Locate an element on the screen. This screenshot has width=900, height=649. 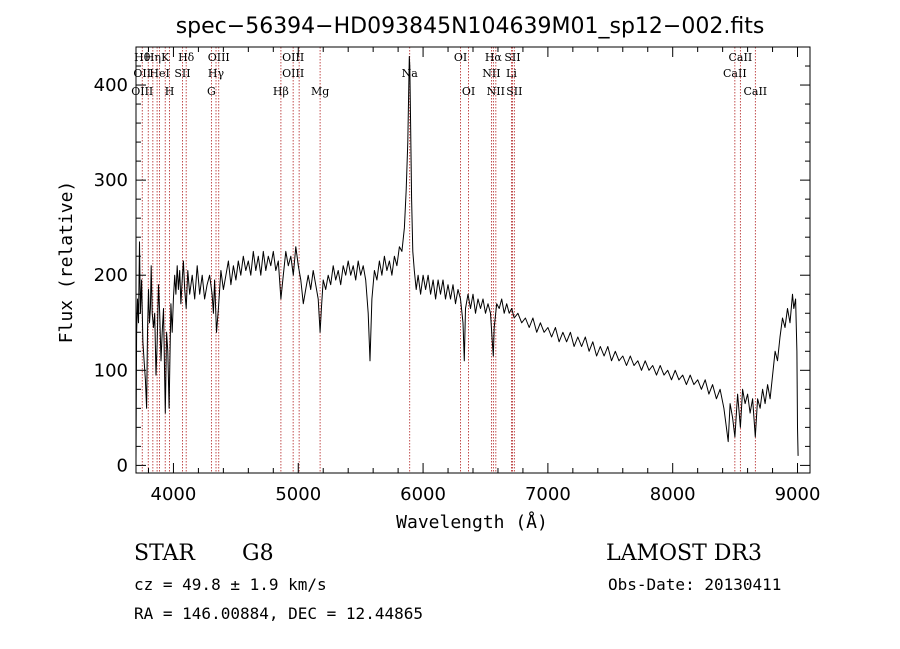
x-axis-label: Wavelength (Å) is located at coordinates (472, 522).